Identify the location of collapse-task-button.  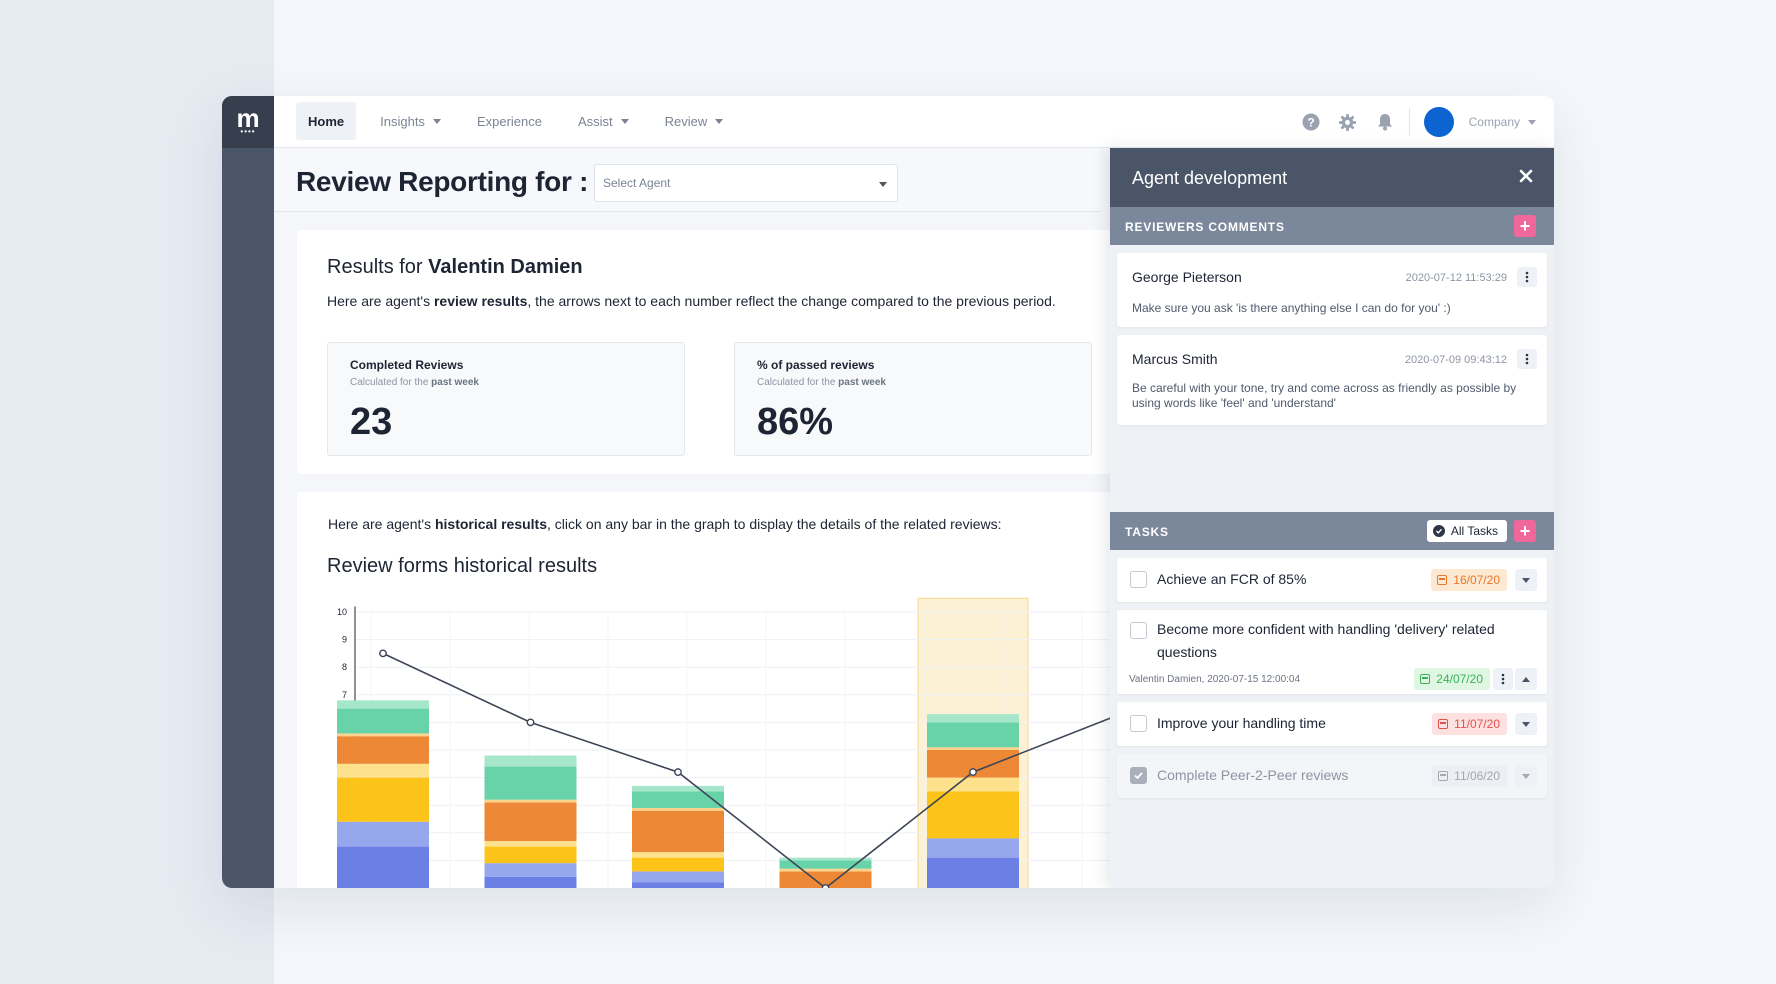
(1526, 679).